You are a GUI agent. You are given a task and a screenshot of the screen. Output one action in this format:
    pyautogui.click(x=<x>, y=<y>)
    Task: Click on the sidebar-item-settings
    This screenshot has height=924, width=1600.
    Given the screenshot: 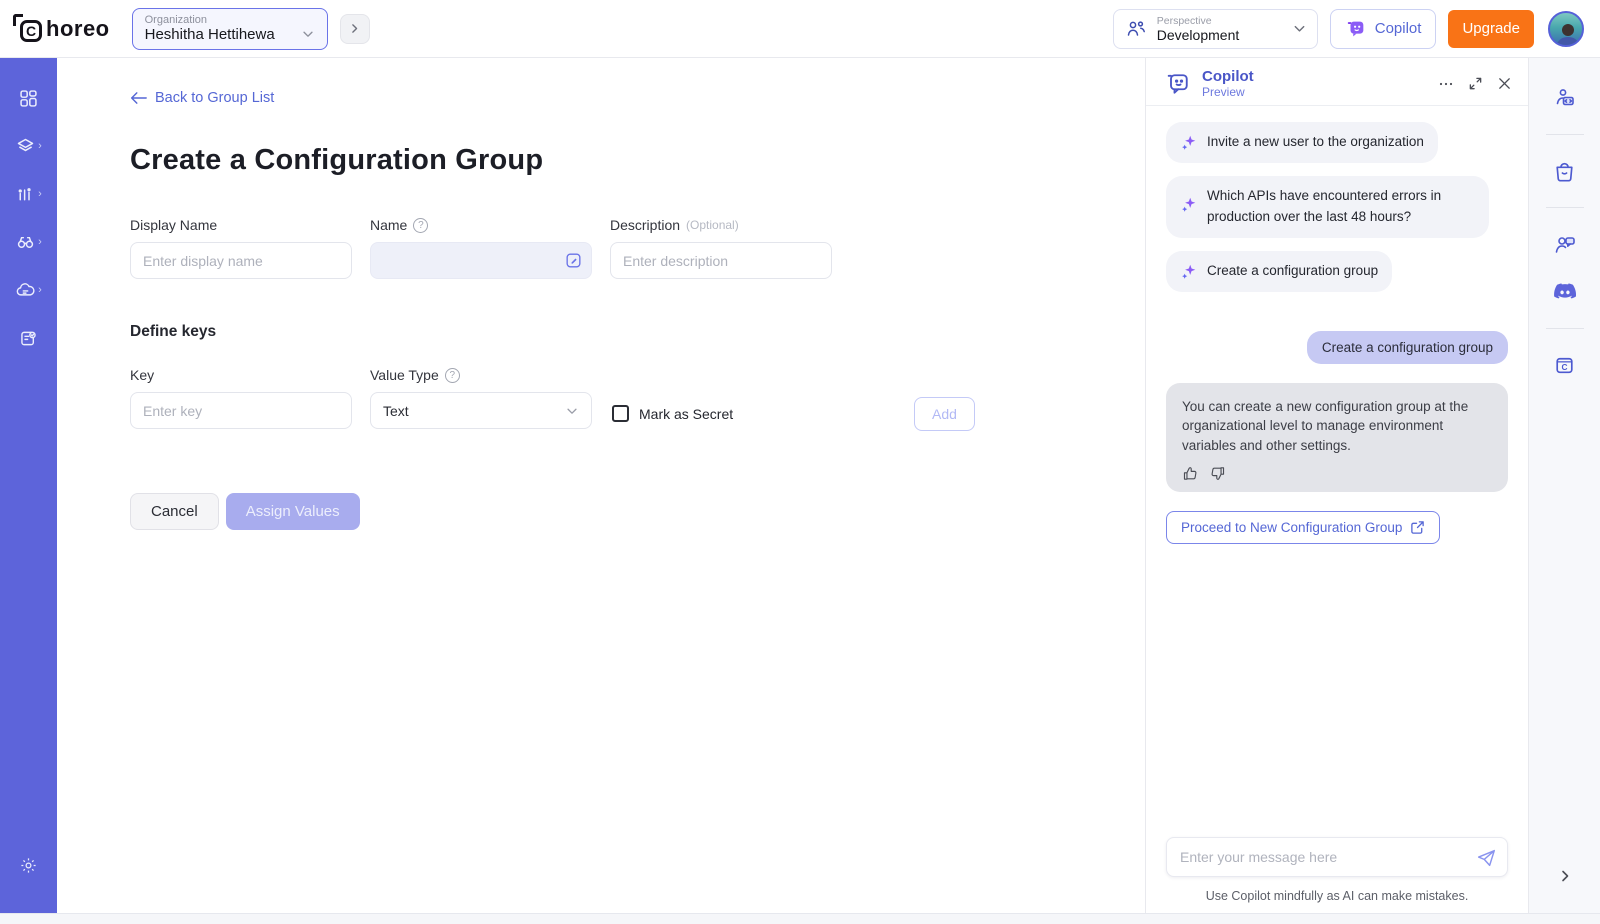 What is the action you would take?
    pyautogui.click(x=28, y=865)
    